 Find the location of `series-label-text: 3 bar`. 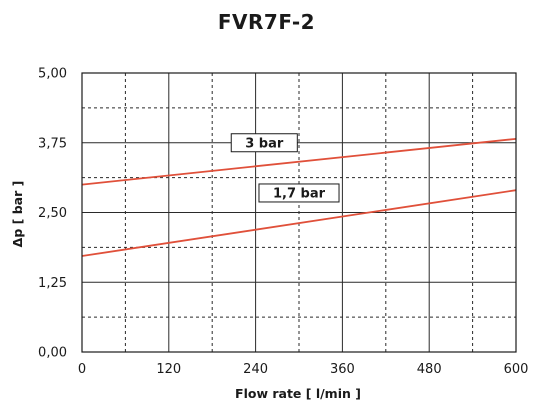

series-label-text: 3 bar is located at coordinates (264, 143).